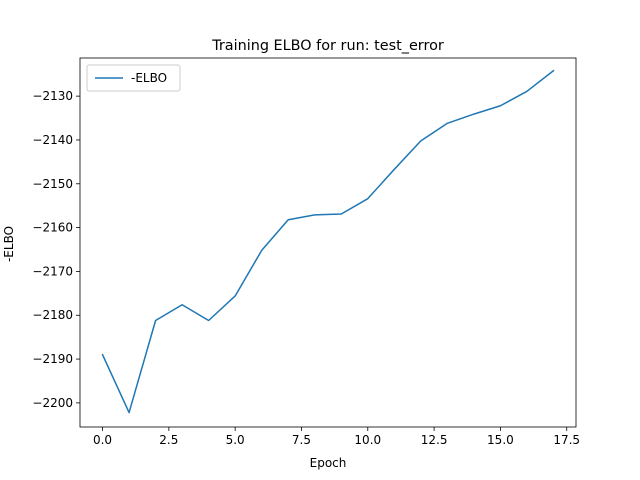 The height and width of the screenshot is (480, 640). I want to click on x-tick-label: 7.5, so click(301, 440).